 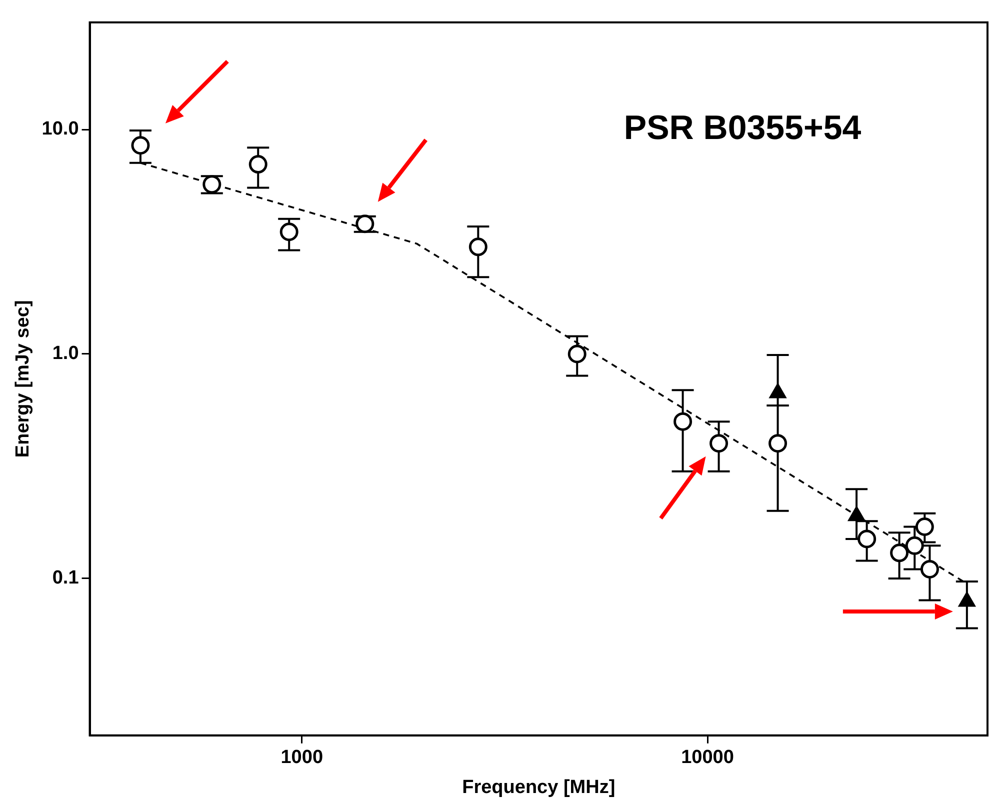 I want to click on y-tick-label: 10.0, so click(x=60, y=129).